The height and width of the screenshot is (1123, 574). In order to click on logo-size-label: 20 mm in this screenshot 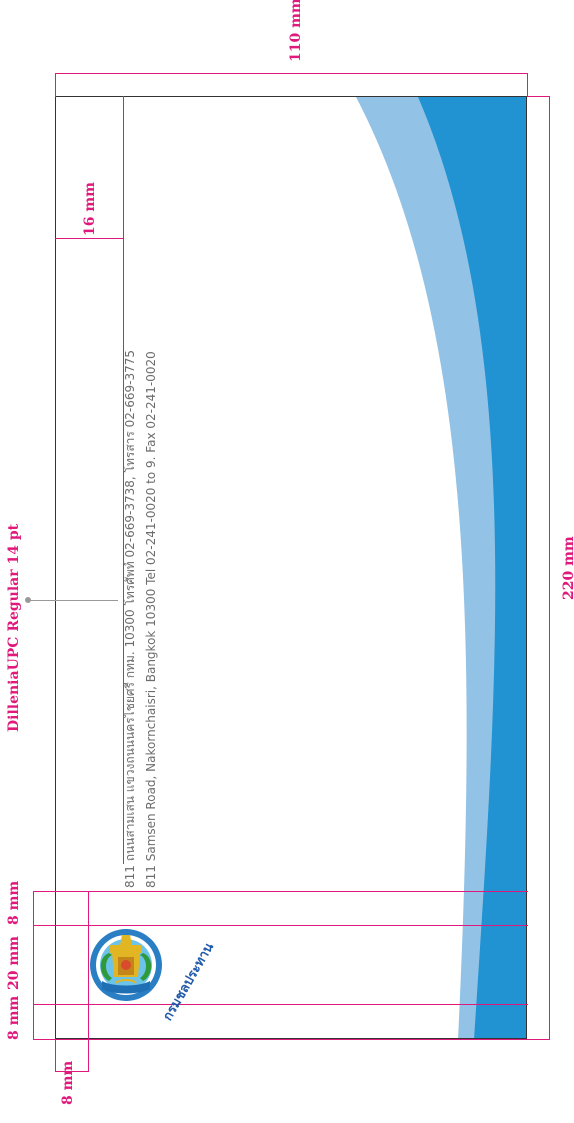, I will do `click(14, 963)`.